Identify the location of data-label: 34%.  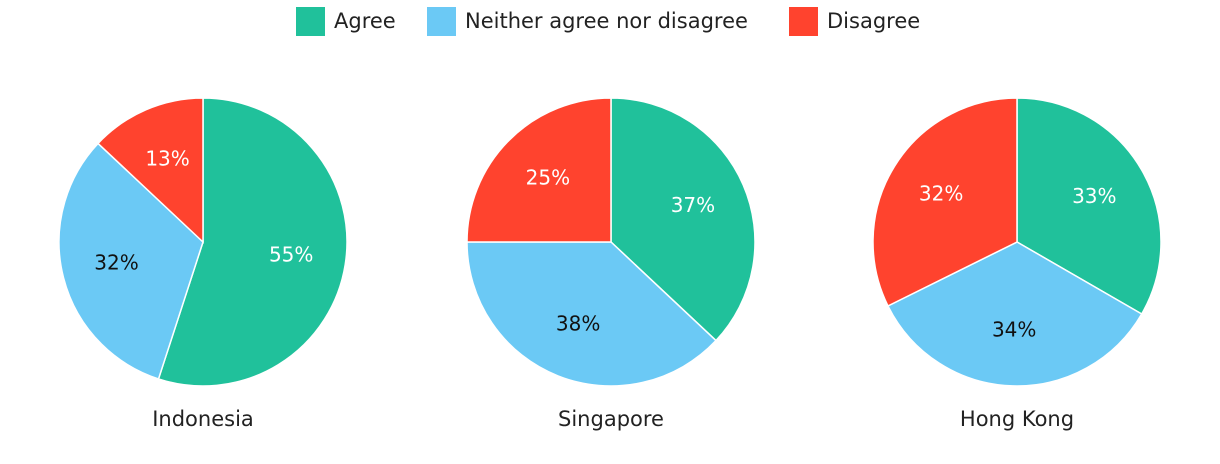
(1014, 330).